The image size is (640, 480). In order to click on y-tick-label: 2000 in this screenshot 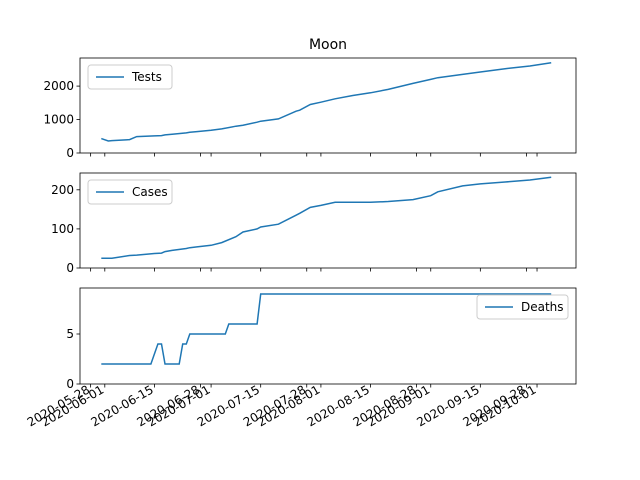, I will do `click(58, 86)`.